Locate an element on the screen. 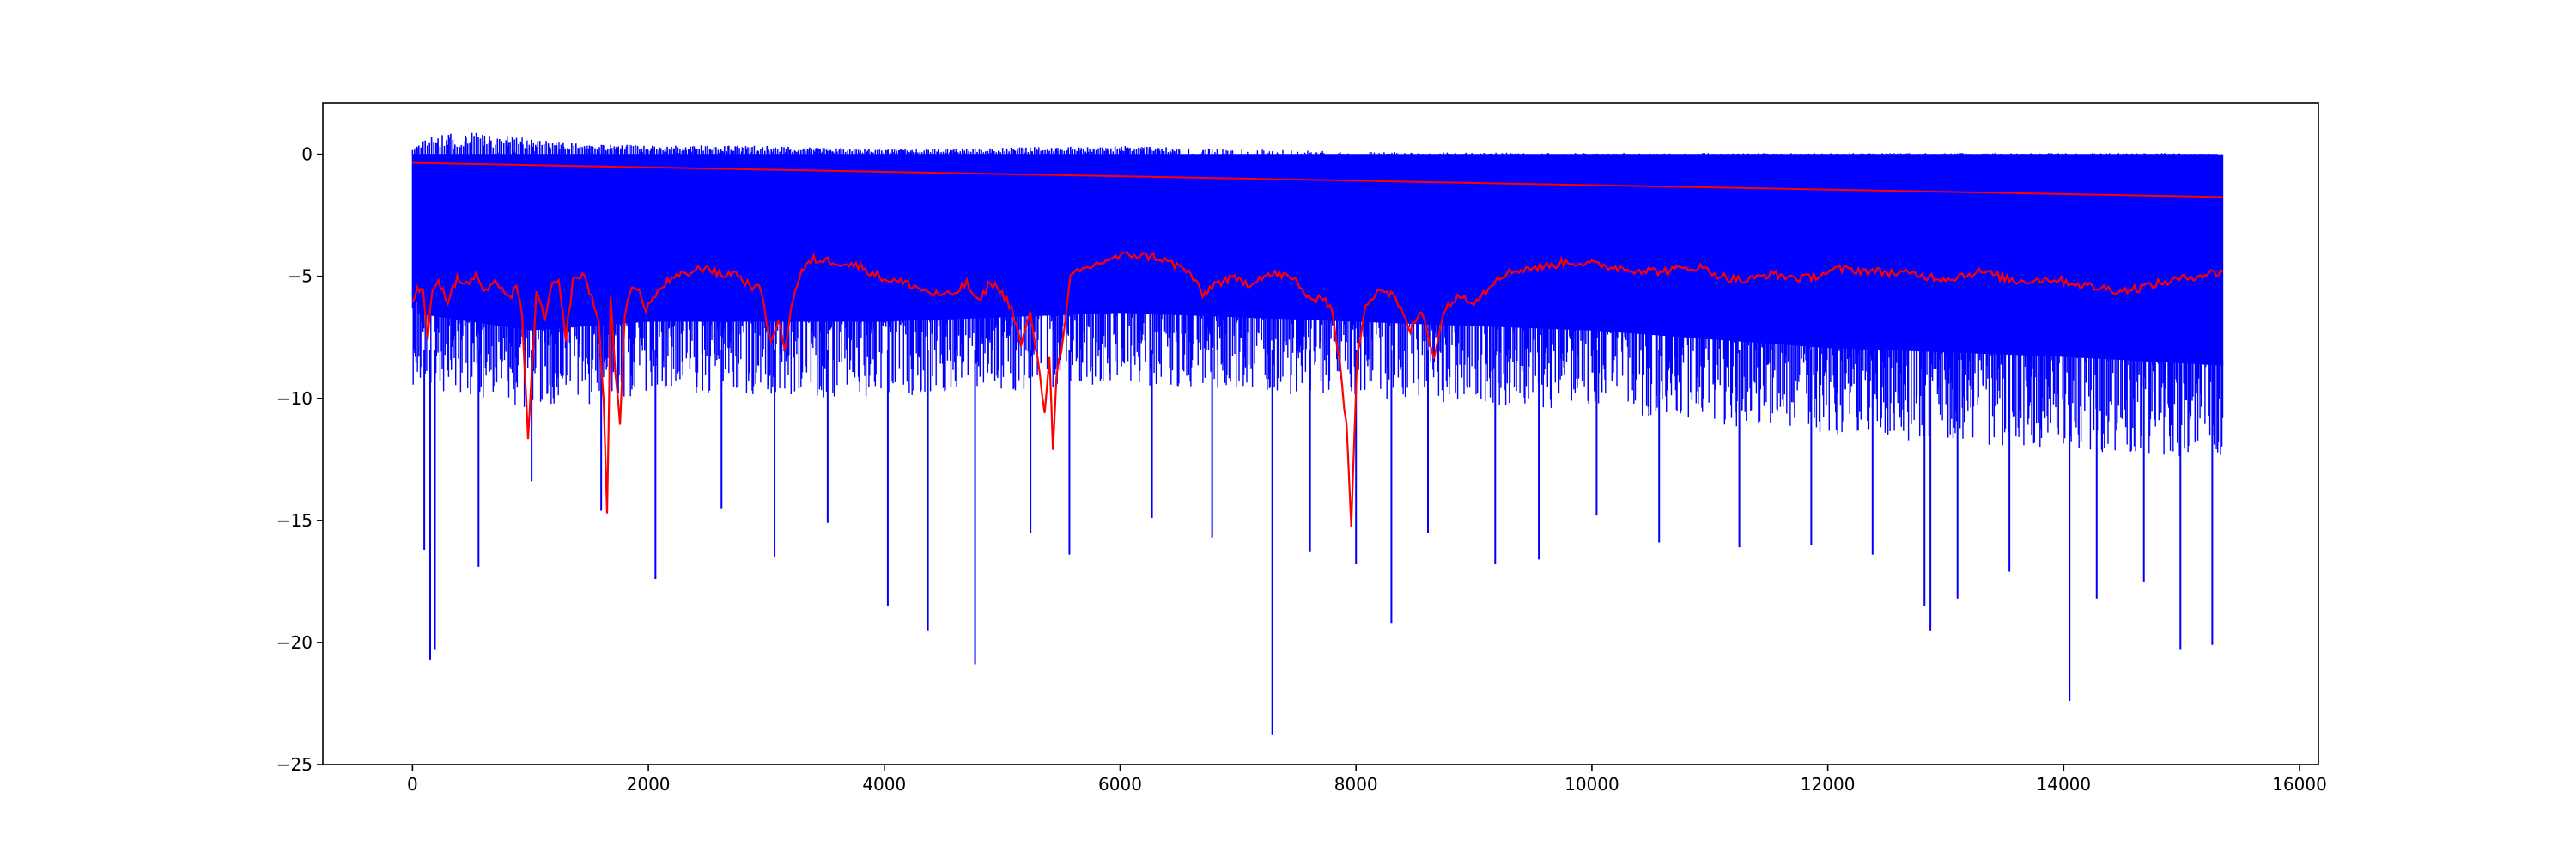 Image resolution: width=2576 pixels, height=859 pixels. y-tick-label: −25 is located at coordinates (294, 765).